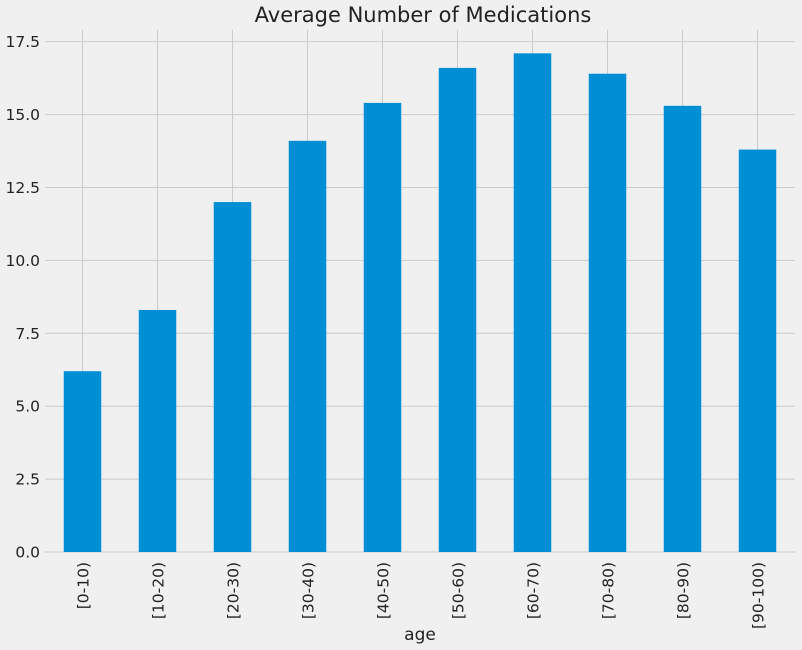 This screenshot has width=802, height=650. I want to click on x-tick-label: [10-20), so click(159, 590).